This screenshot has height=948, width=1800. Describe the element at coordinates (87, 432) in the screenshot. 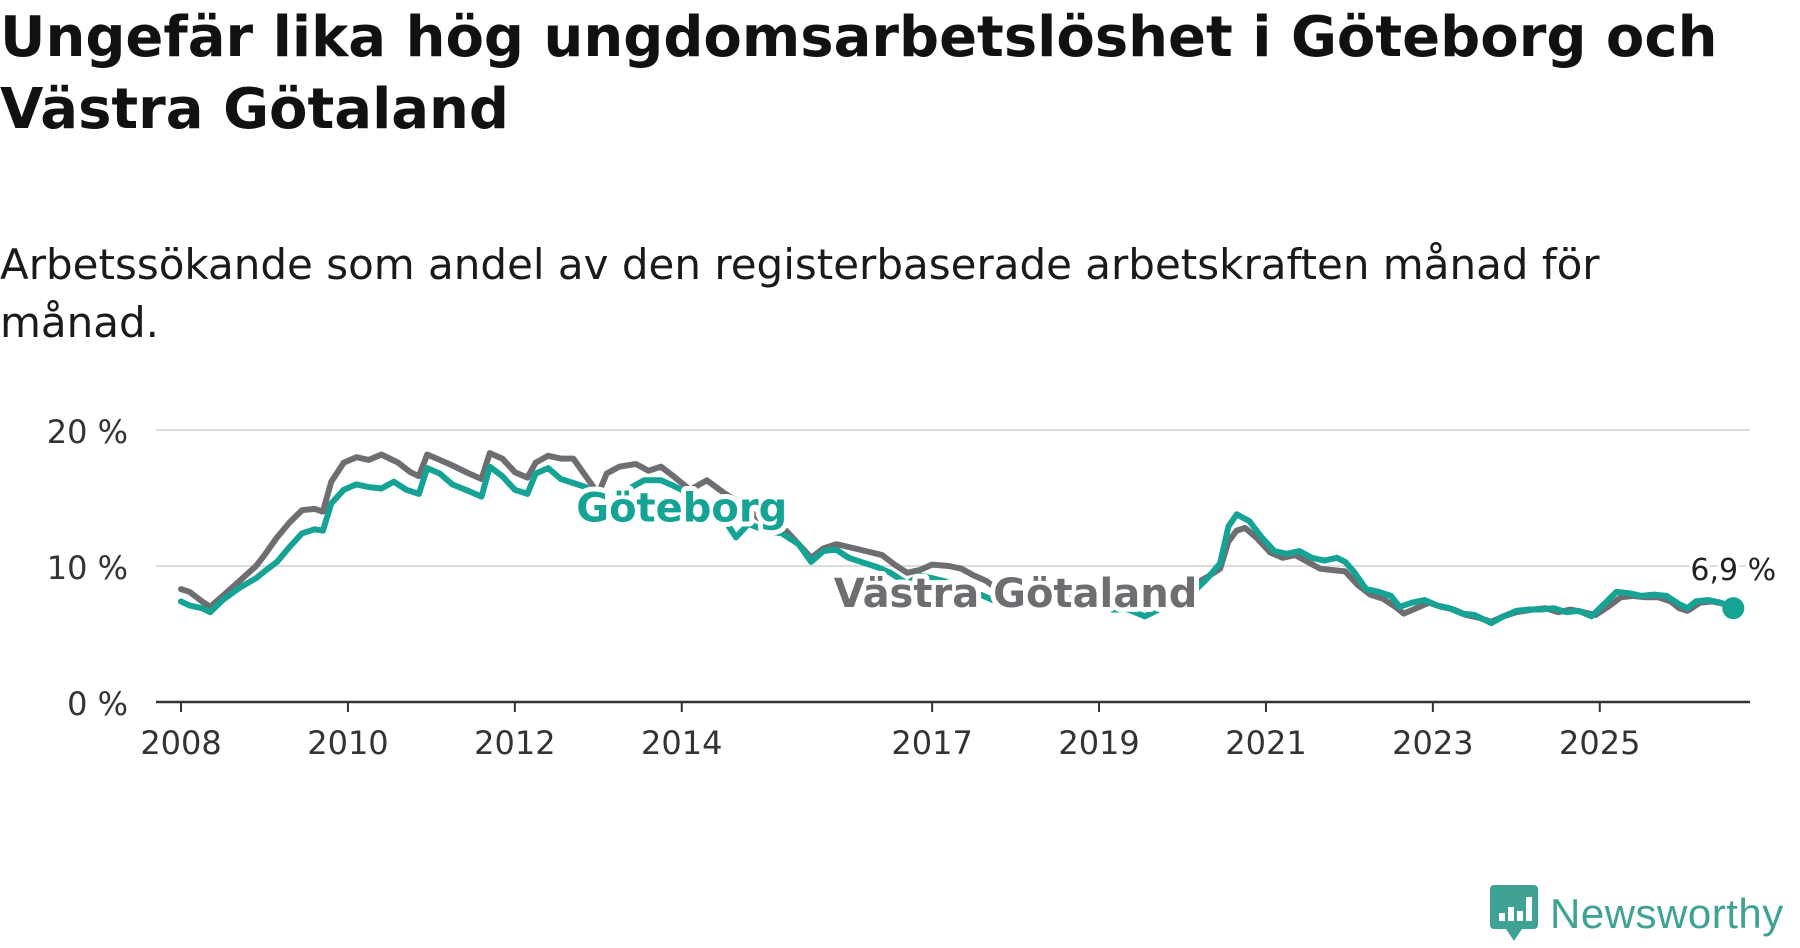

I see `y-tick-label: 20 %` at that location.